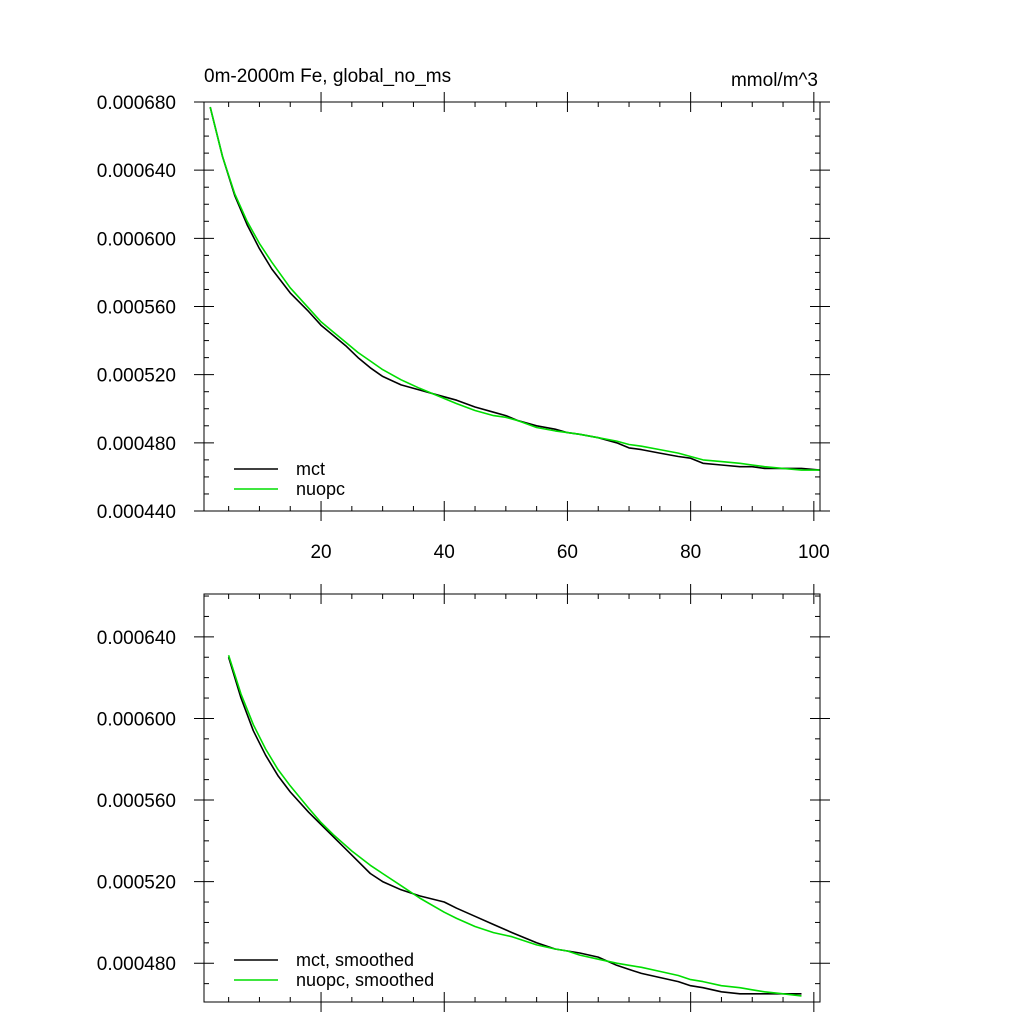 The image size is (1024, 1024). What do you see at coordinates (355, 960) in the screenshot?
I see `legend-label: mct, smoothed` at bounding box center [355, 960].